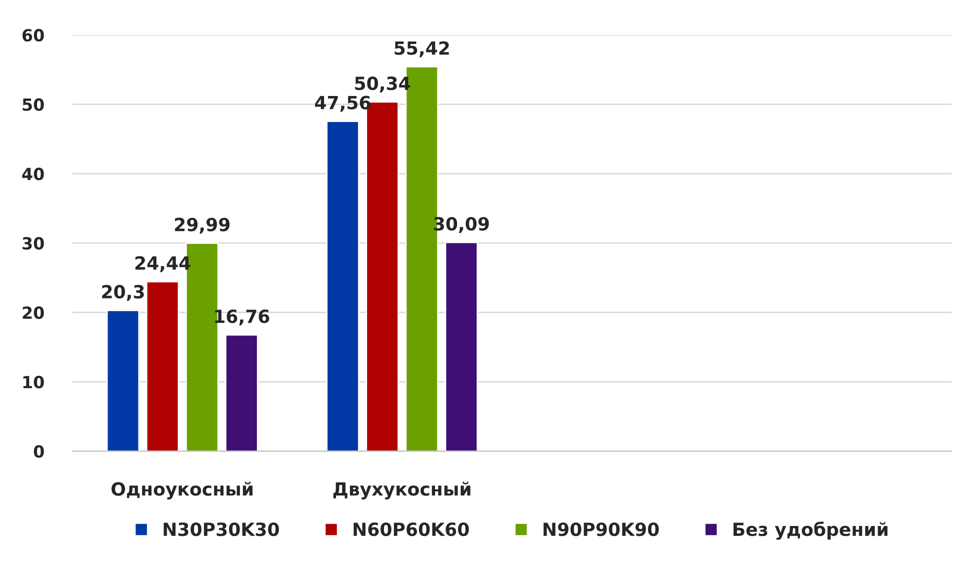 The width and height of the screenshot is (966, 564). Describe the element at coordinates (33, 35) in the screenshot. I see `y-tick-label: 60` at that location.